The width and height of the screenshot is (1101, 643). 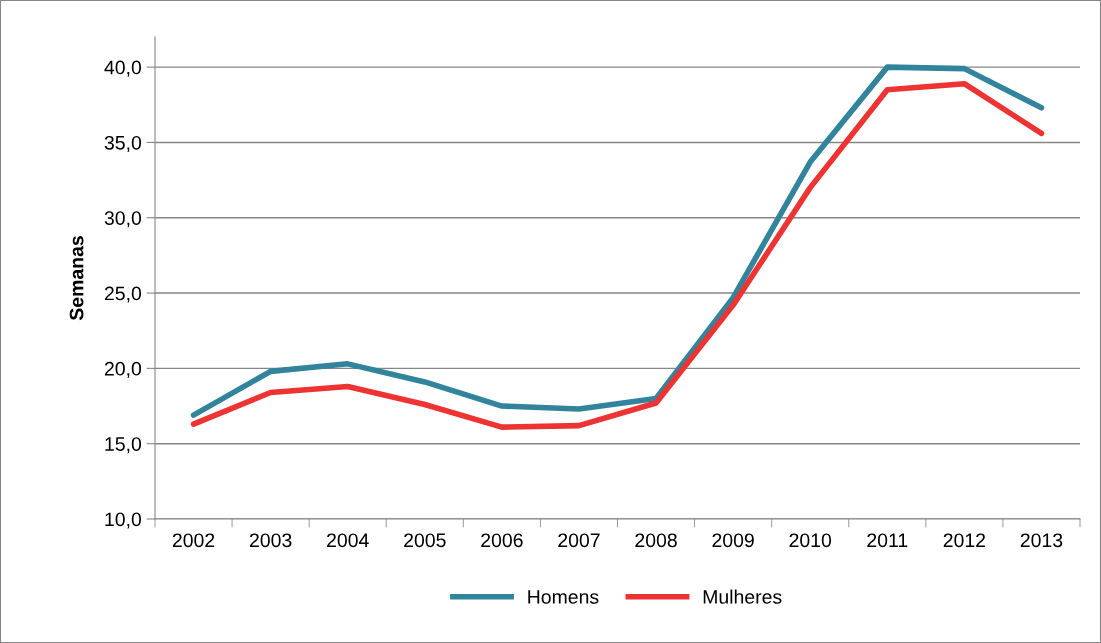 I want to click on y-axis-title: Semanas, so click(x=76, y=278).